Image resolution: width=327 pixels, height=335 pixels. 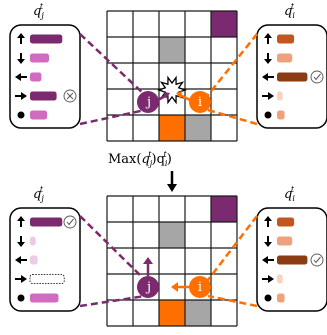 I want to click on top-left-panel-frame, so click(x=45, y=76).